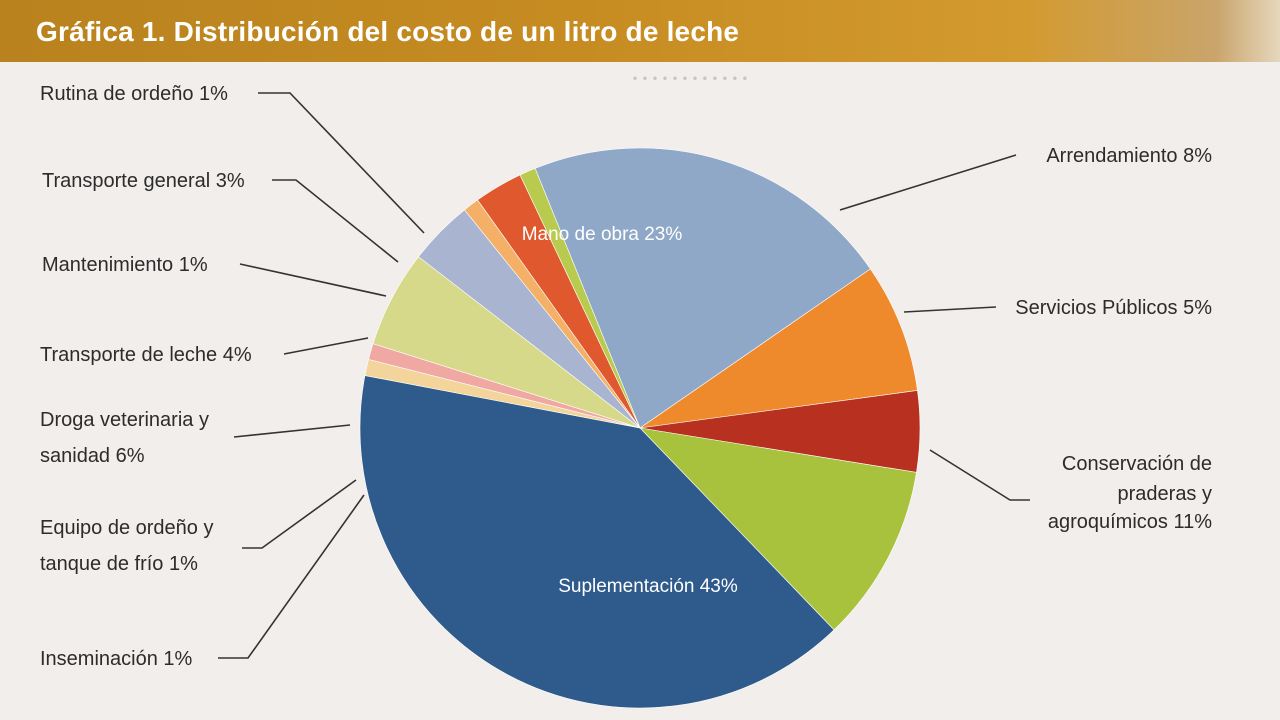 The image size is (1280, 720). I want to click on leader-transporte-leche, so click(326, 346).